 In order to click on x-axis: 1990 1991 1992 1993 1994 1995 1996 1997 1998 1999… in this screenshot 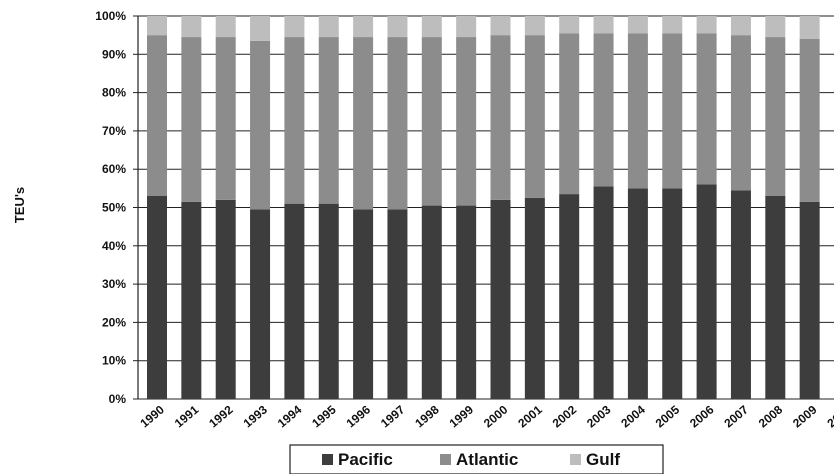, I will do `click(485, 416)`.